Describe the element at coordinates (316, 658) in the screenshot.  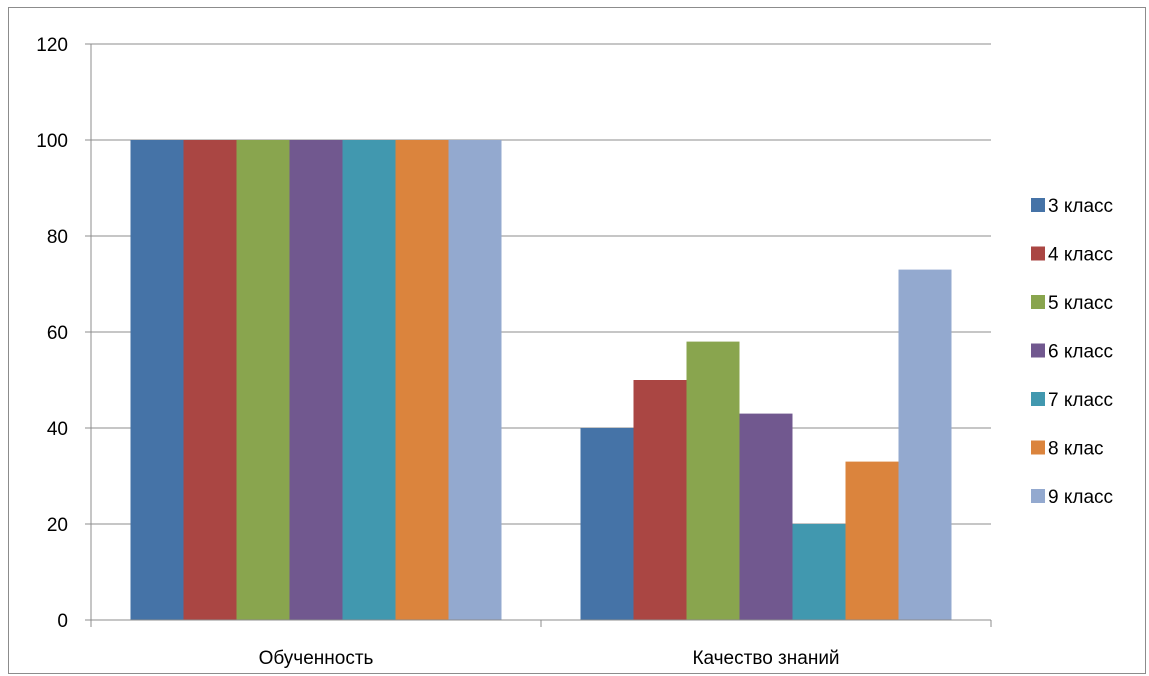
I see `x-category-label: Обученность` at that location.